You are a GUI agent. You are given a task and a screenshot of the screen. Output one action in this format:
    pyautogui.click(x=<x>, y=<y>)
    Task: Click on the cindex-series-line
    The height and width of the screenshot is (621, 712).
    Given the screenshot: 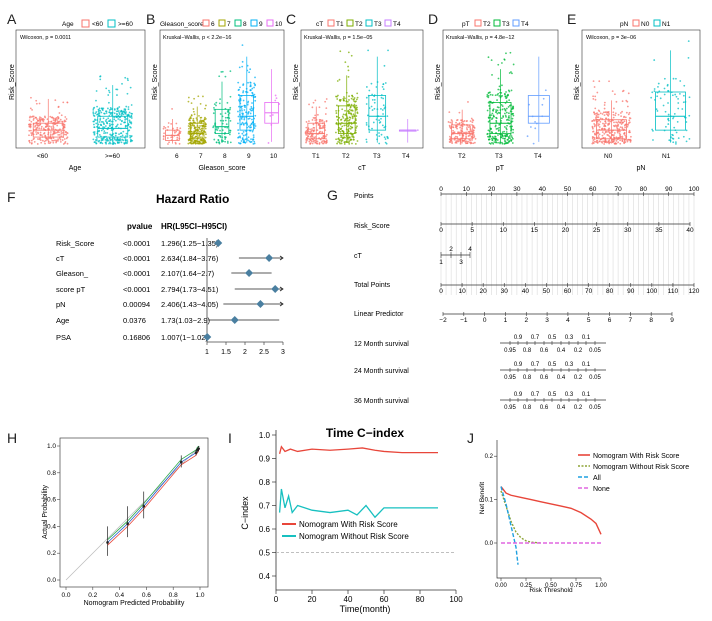 What is the action you would take?
    pyautogui.click(x=358, y=503)
    